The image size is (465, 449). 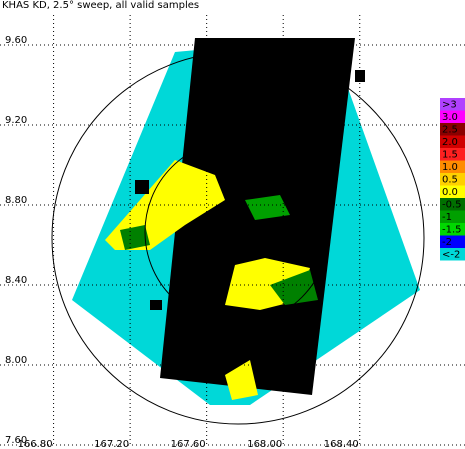 What do you see at coordinates (447, 242) in the screenshot?
I see `colorbar-label: -2` at bounding box center [447, 242].